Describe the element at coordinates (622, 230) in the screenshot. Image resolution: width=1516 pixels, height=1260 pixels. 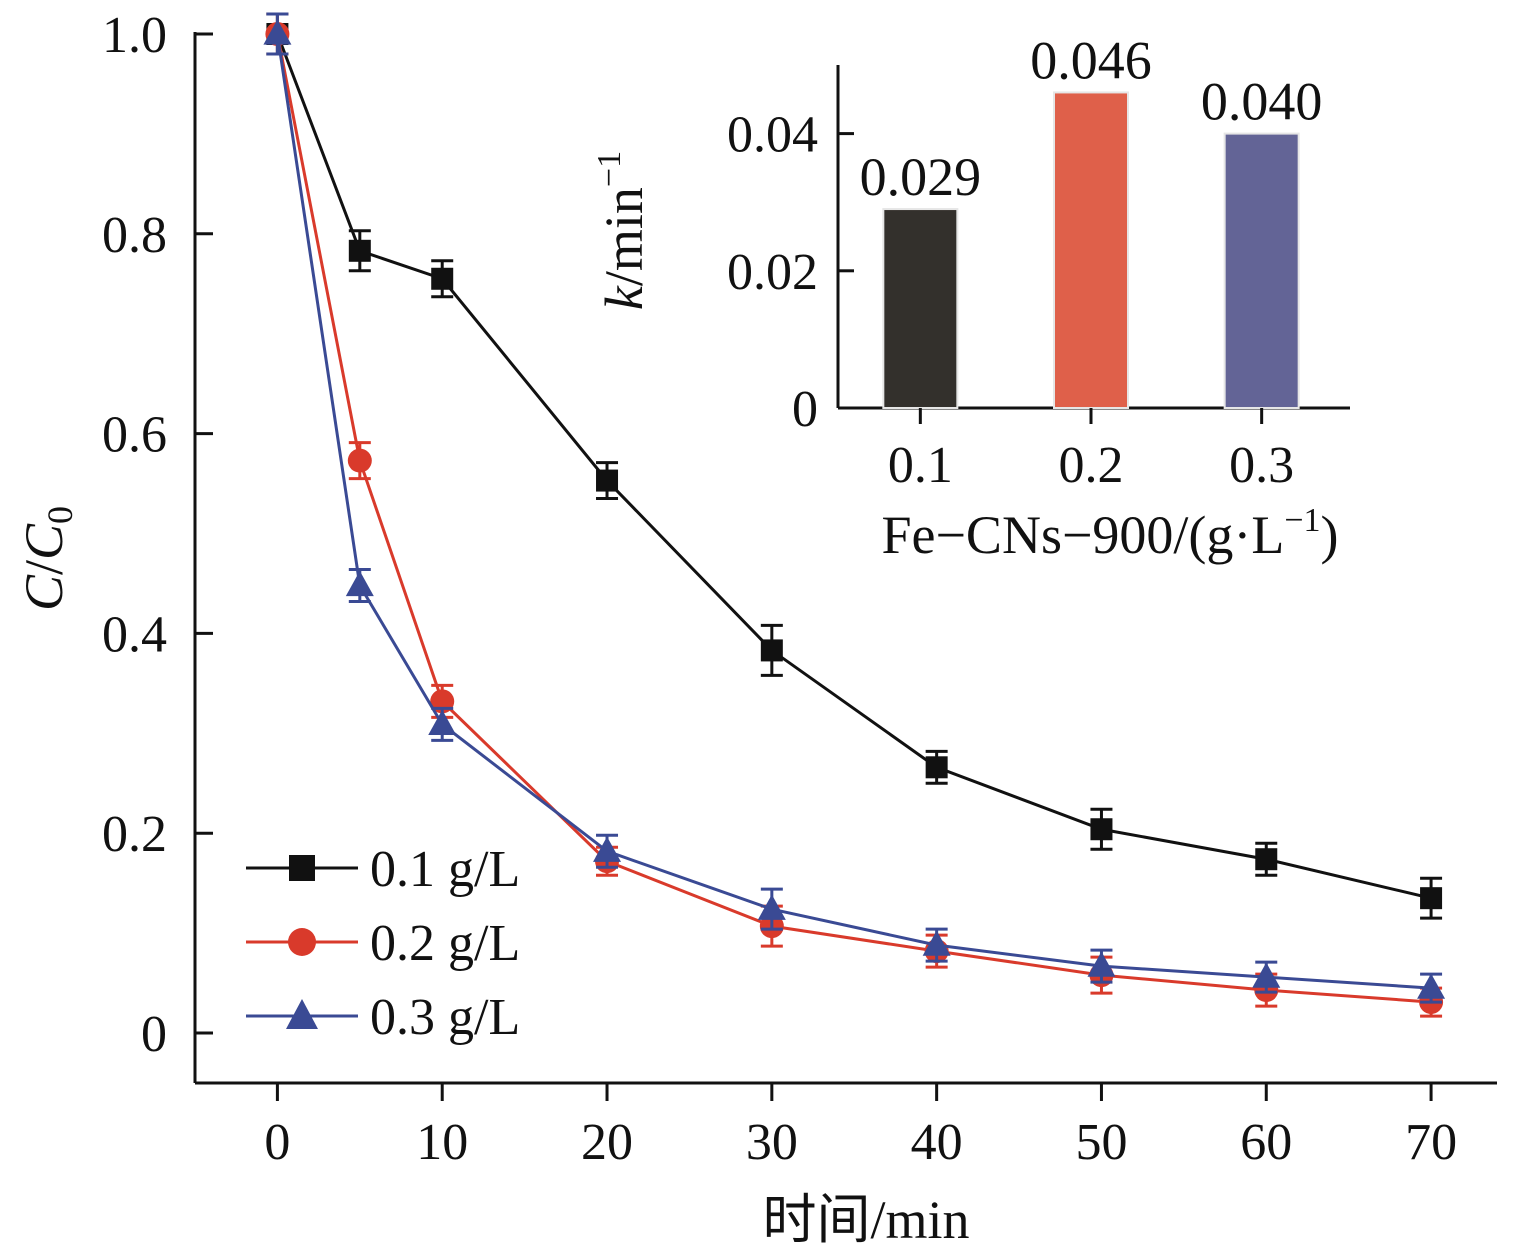
I see `inset-y-axis-title: k/min−1` at that location.